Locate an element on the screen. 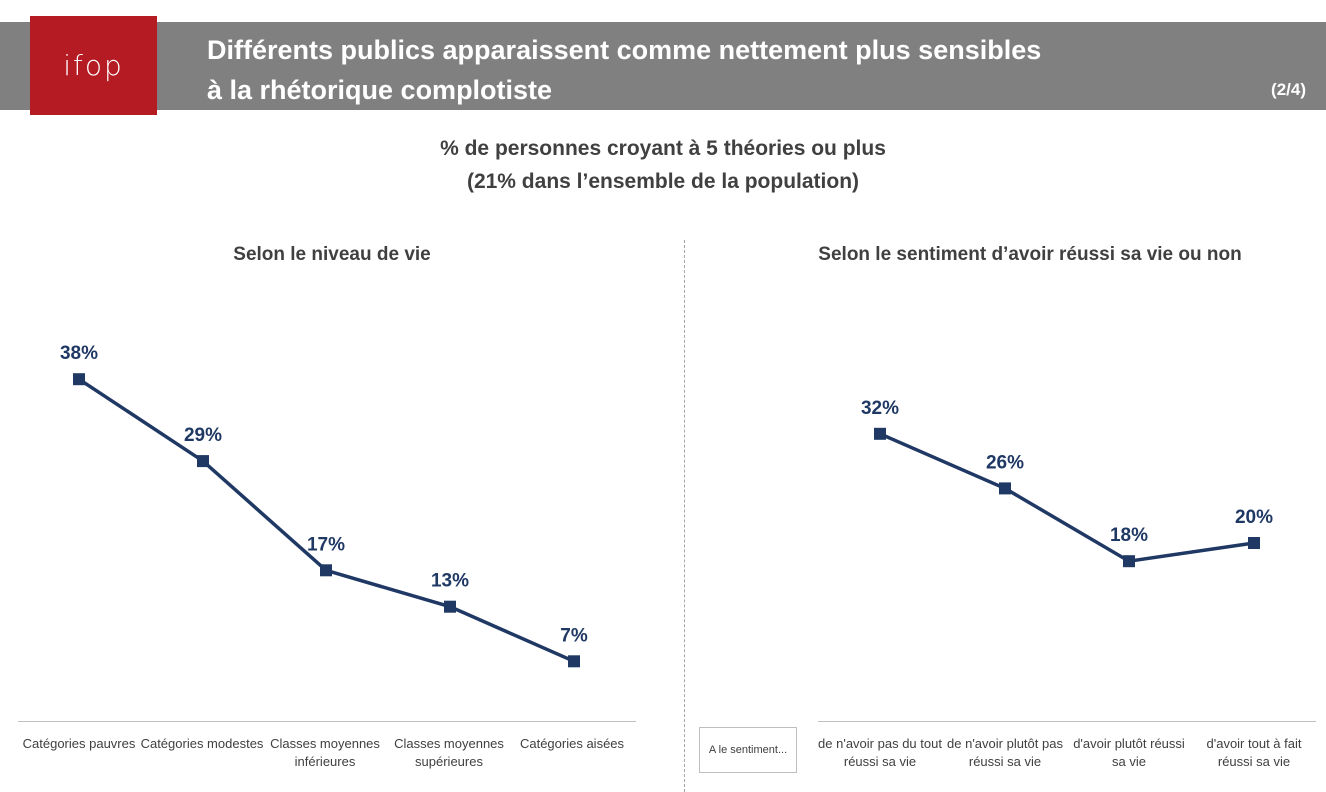  right-category-label: de n'avoir pas du tout réussi sa vie is located at coordinates (880, 752).